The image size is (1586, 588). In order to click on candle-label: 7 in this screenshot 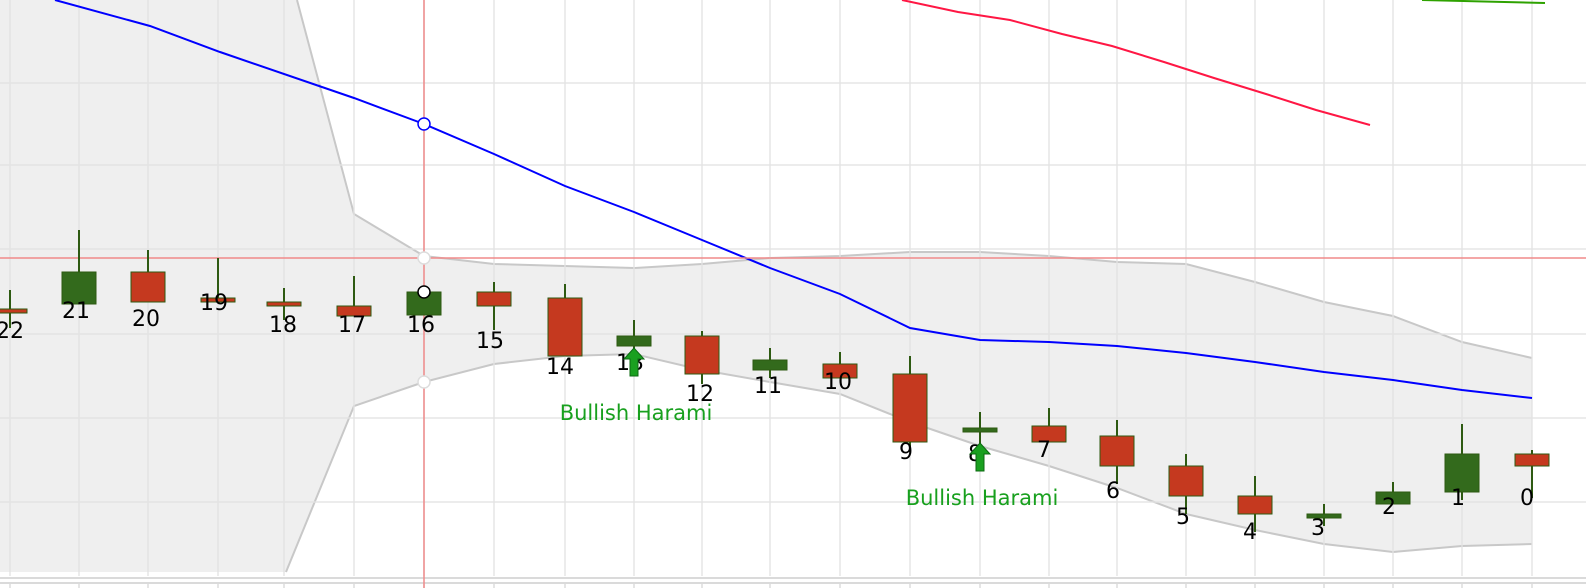, I will do `click(1044, 450)`.